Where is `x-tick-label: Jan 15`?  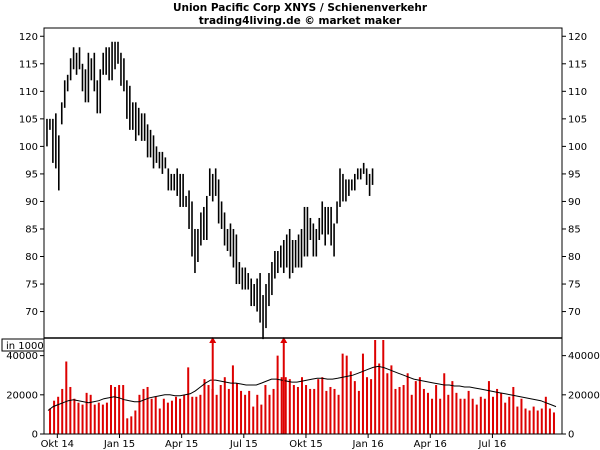
x-tick-label: Jan 15 is located at coordinates (119, 444).